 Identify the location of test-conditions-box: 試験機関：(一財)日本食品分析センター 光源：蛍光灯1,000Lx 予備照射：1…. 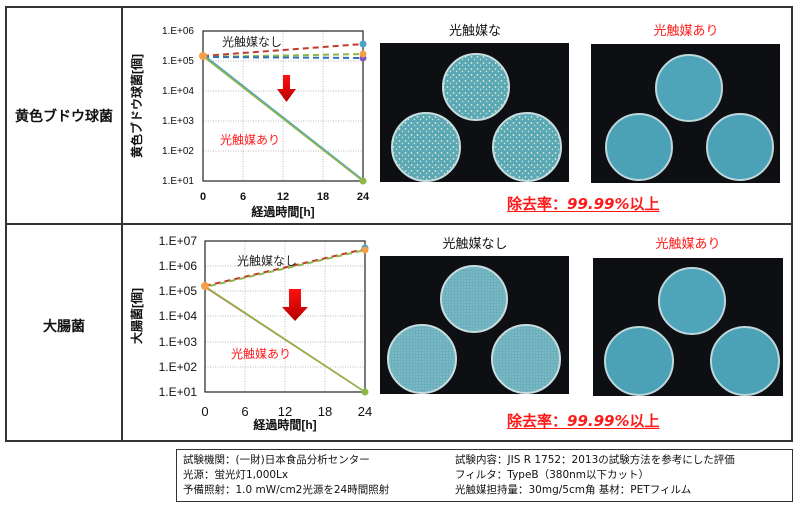
(484, 475).